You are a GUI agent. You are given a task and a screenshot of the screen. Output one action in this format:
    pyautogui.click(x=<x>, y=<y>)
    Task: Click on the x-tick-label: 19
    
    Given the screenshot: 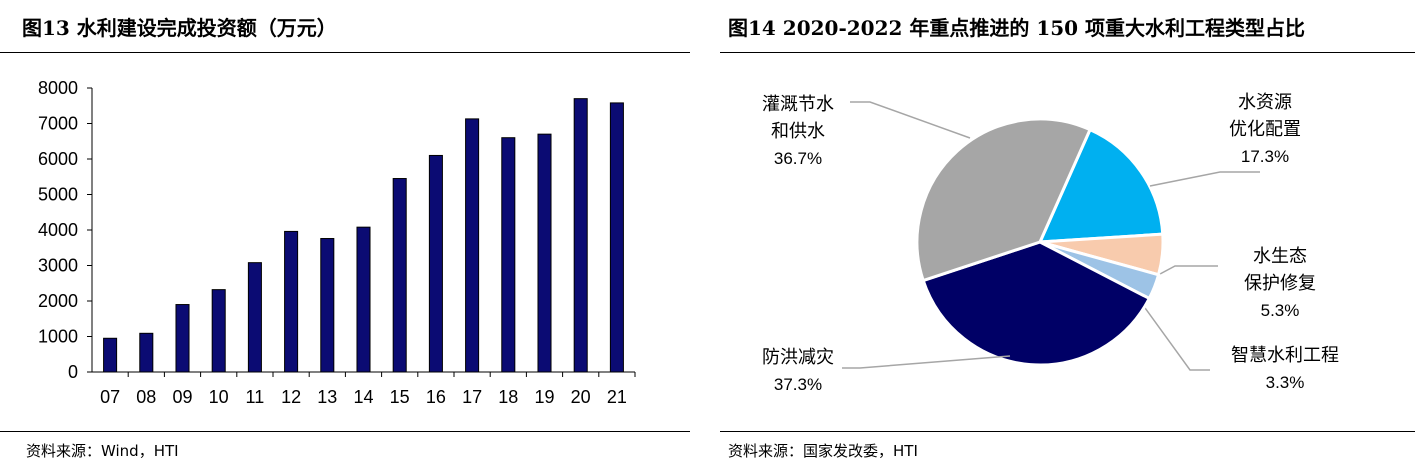 What is the action you would take?
    pyautogui.click(x=544, y=397)
    